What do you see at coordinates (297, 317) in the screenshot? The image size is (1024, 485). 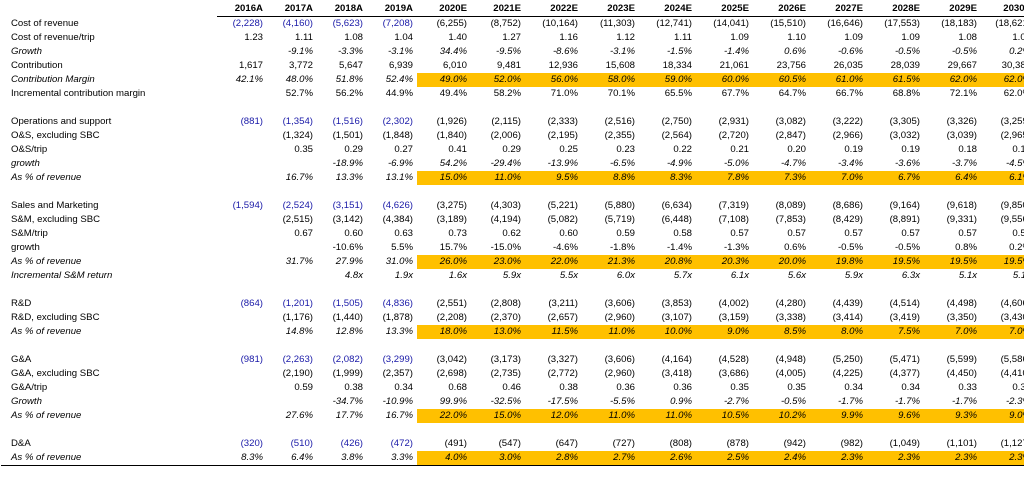 I see `value-cell: (1,176)` at bounding box center [297, 317].